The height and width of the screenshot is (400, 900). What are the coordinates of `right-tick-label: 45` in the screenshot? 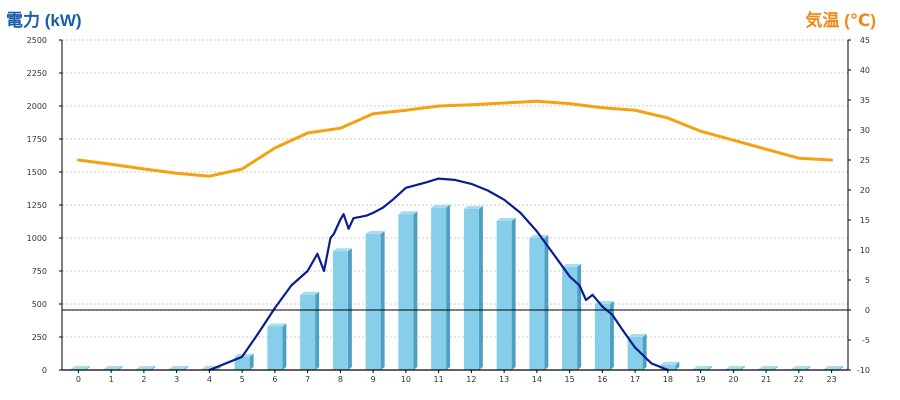 It's located at (865, 40).